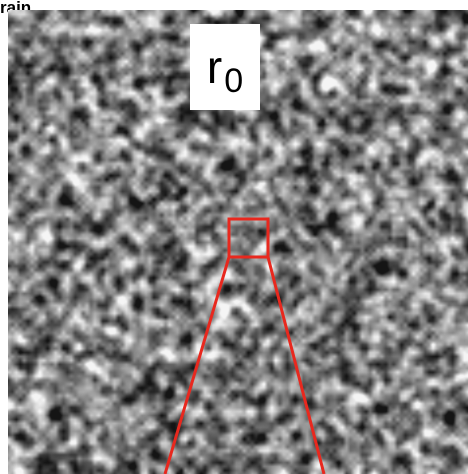 Image resolution: width=468 pixels, height=474 pixels. Describe the element at coordinates (296, 365) in the screenshot. I see `zoom-line-right` at that location.